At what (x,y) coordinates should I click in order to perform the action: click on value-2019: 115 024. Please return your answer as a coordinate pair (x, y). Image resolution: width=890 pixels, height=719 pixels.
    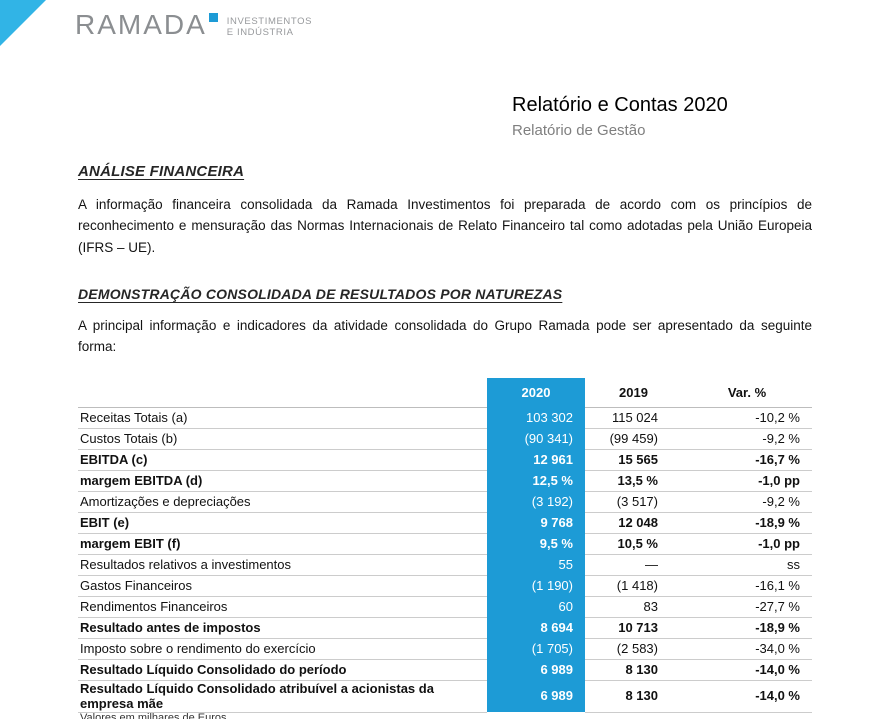
    Looking at the image, I should click on (633, 418).